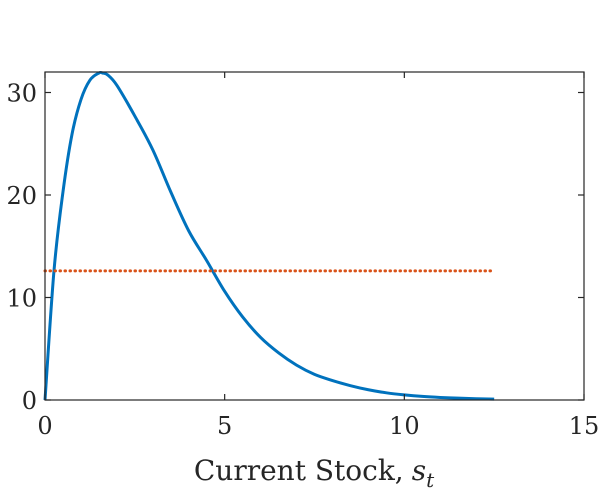  I want to click on x-axis-title-text: Current Stock,, so click(299, 470).